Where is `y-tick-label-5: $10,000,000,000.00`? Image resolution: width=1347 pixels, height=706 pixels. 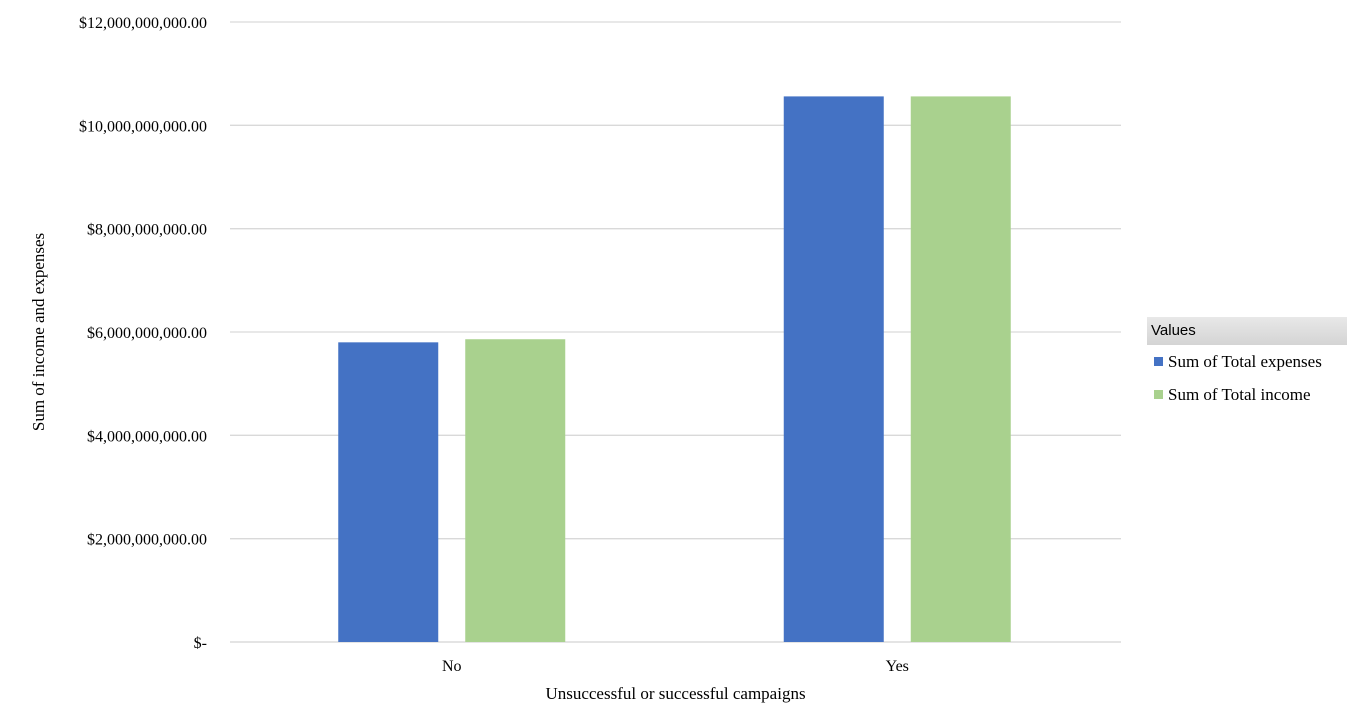 y-tick-label-5: $10,000,000,000.00 is located at coordinates (143, 126).